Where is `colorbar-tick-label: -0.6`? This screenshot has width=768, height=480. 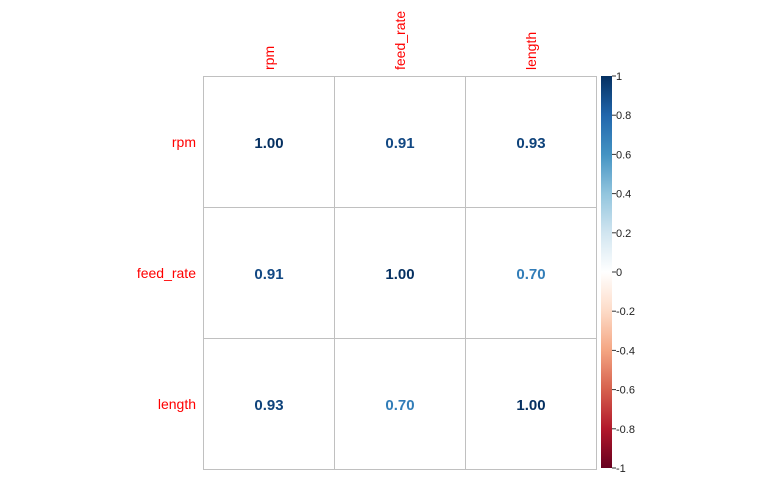
colorbar-tick-label: -0.6 is located at coordinates (625, 391).